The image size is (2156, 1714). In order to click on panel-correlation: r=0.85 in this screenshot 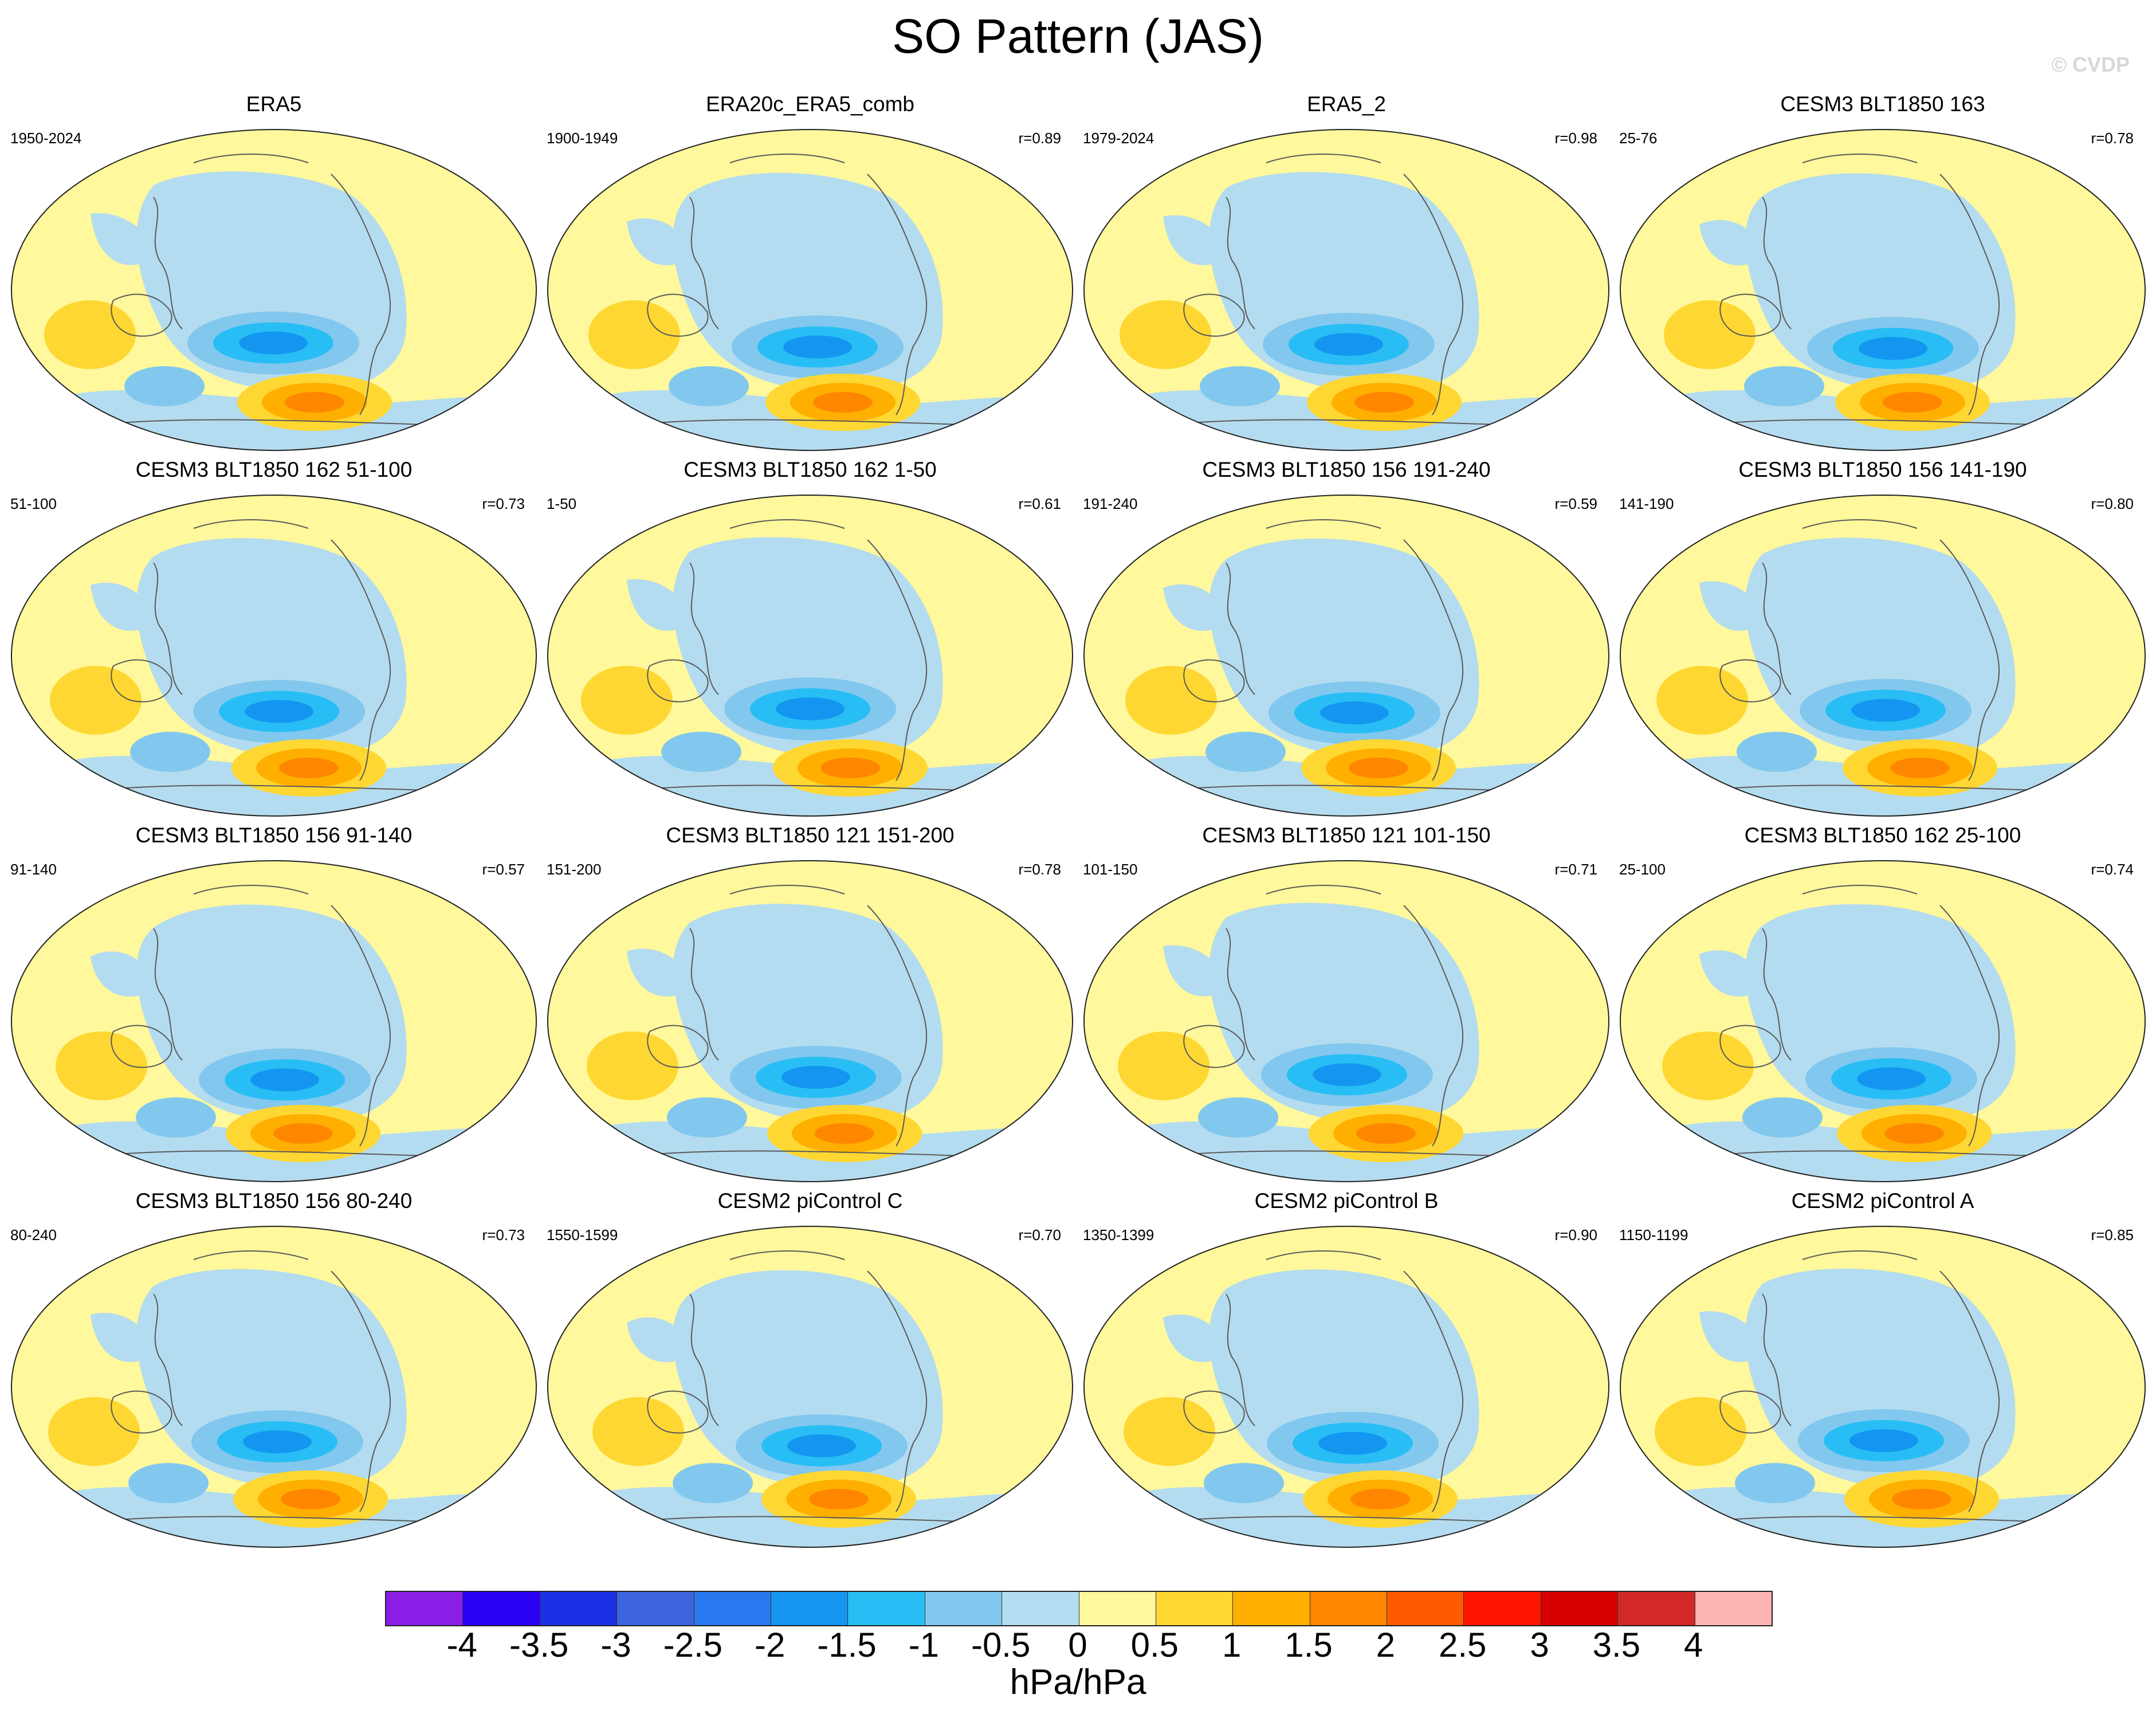, I will do `click(2112, 1235)`.